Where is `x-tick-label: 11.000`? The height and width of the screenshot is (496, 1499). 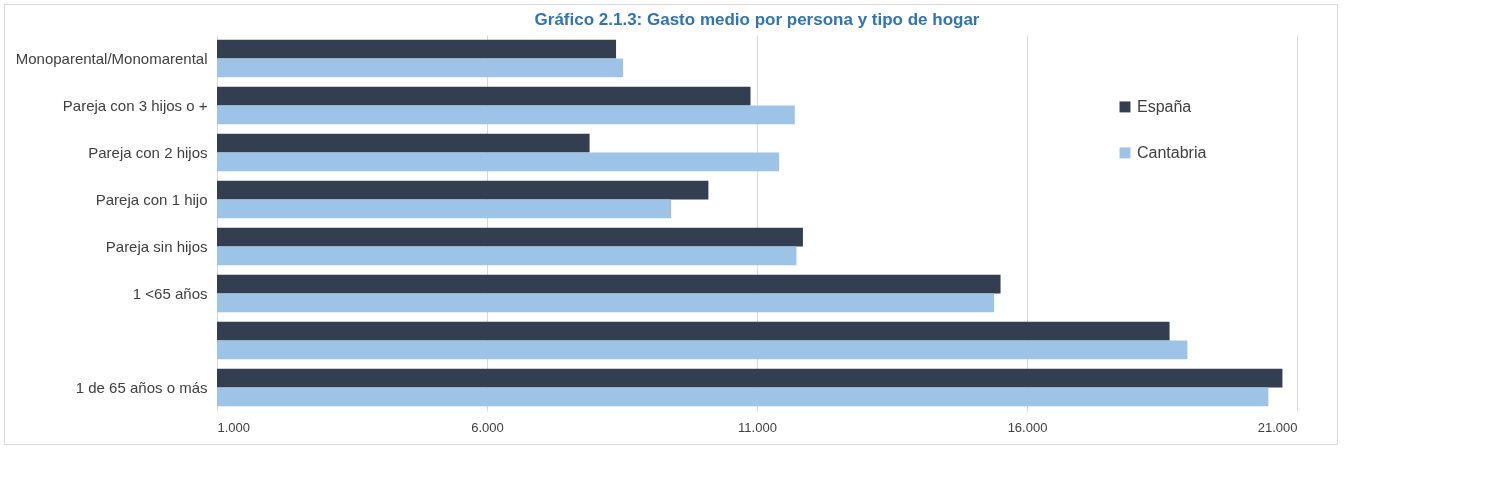
x-tick-label: 11.000 is located at coordinates (757, 427).